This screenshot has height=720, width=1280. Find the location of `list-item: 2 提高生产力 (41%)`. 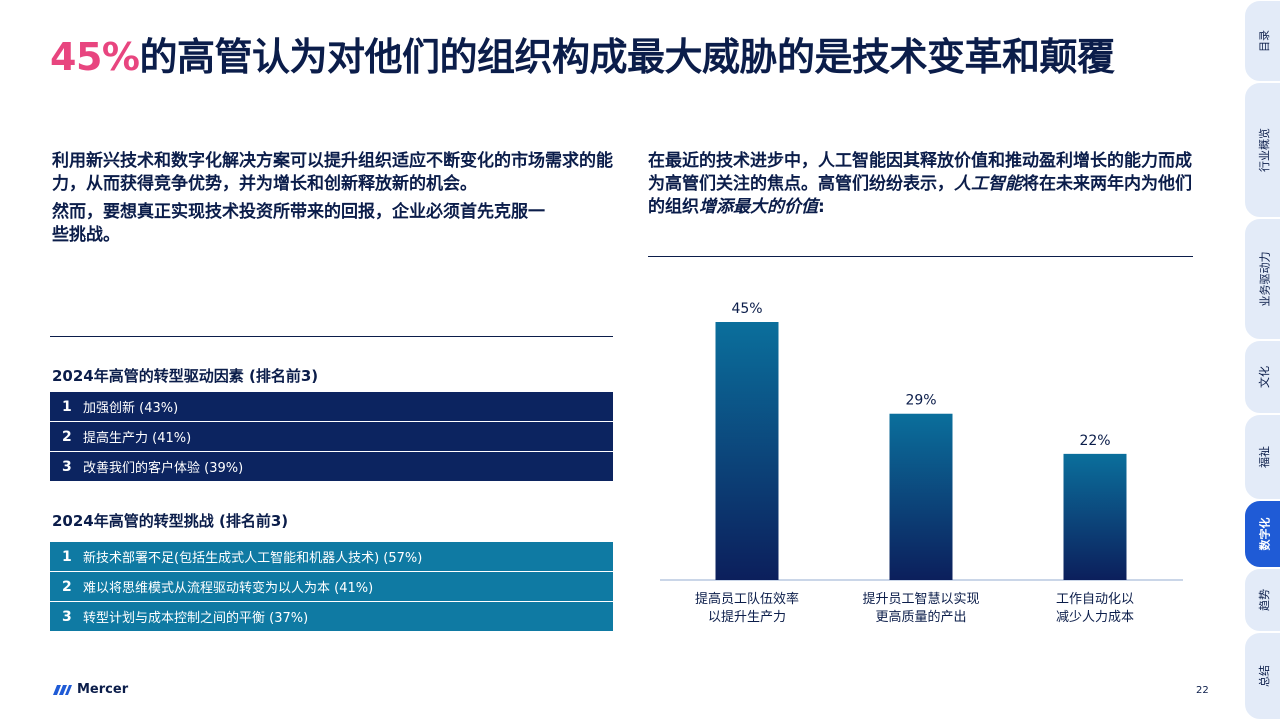

list-item: 2 提高生产力 (41%) is located at coordinates (331, 437).